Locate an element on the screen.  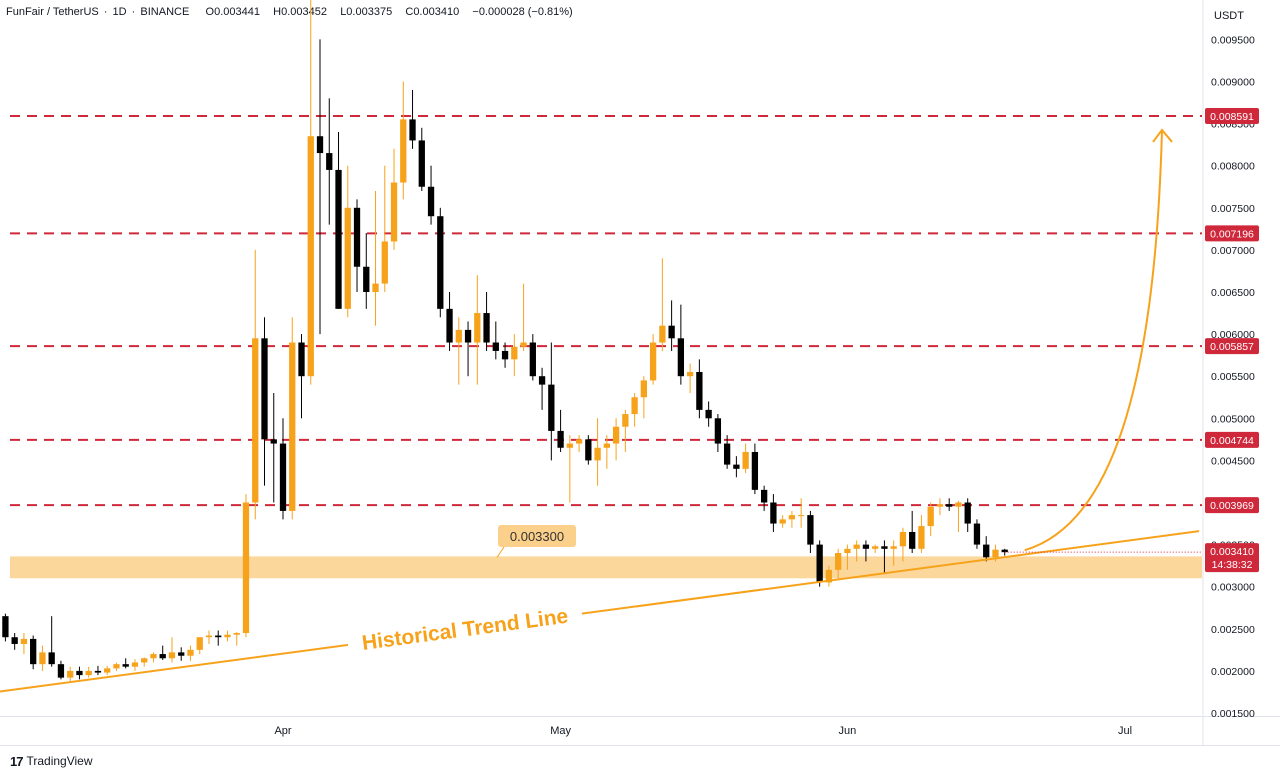
interval: 1D is located at coordinates (119, 12).